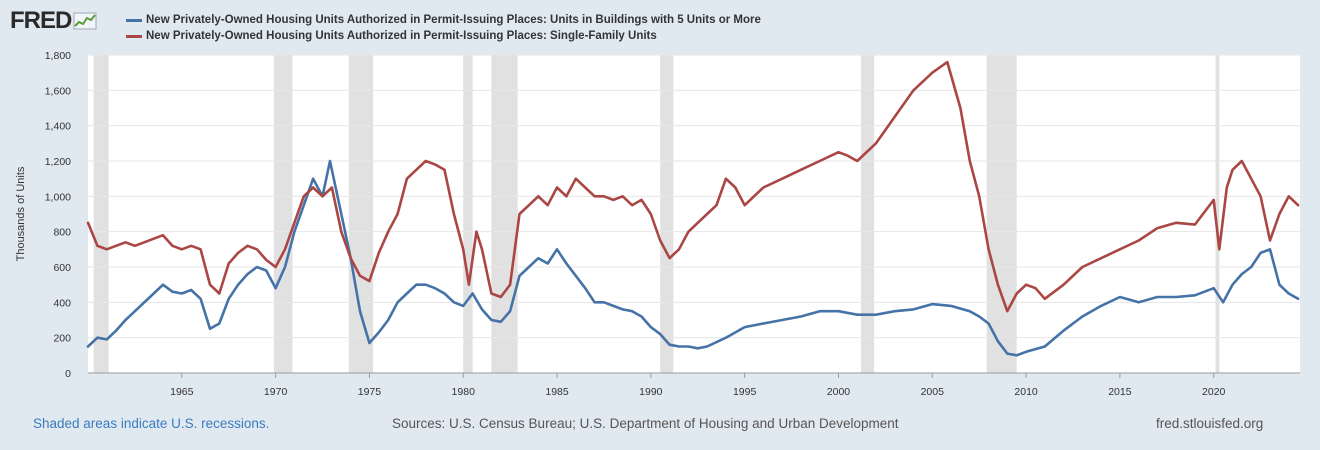  Describe the element at coordinates (41, 20) in the screenshot. I see `logo-text: FRED` at that location.